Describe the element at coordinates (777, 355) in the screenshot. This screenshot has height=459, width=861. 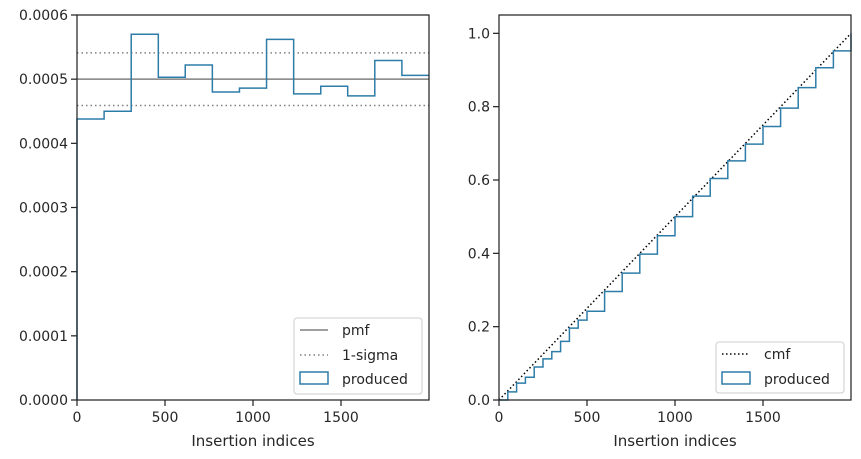
I see `cmf-legend-cmf-label: cmf` at that location.